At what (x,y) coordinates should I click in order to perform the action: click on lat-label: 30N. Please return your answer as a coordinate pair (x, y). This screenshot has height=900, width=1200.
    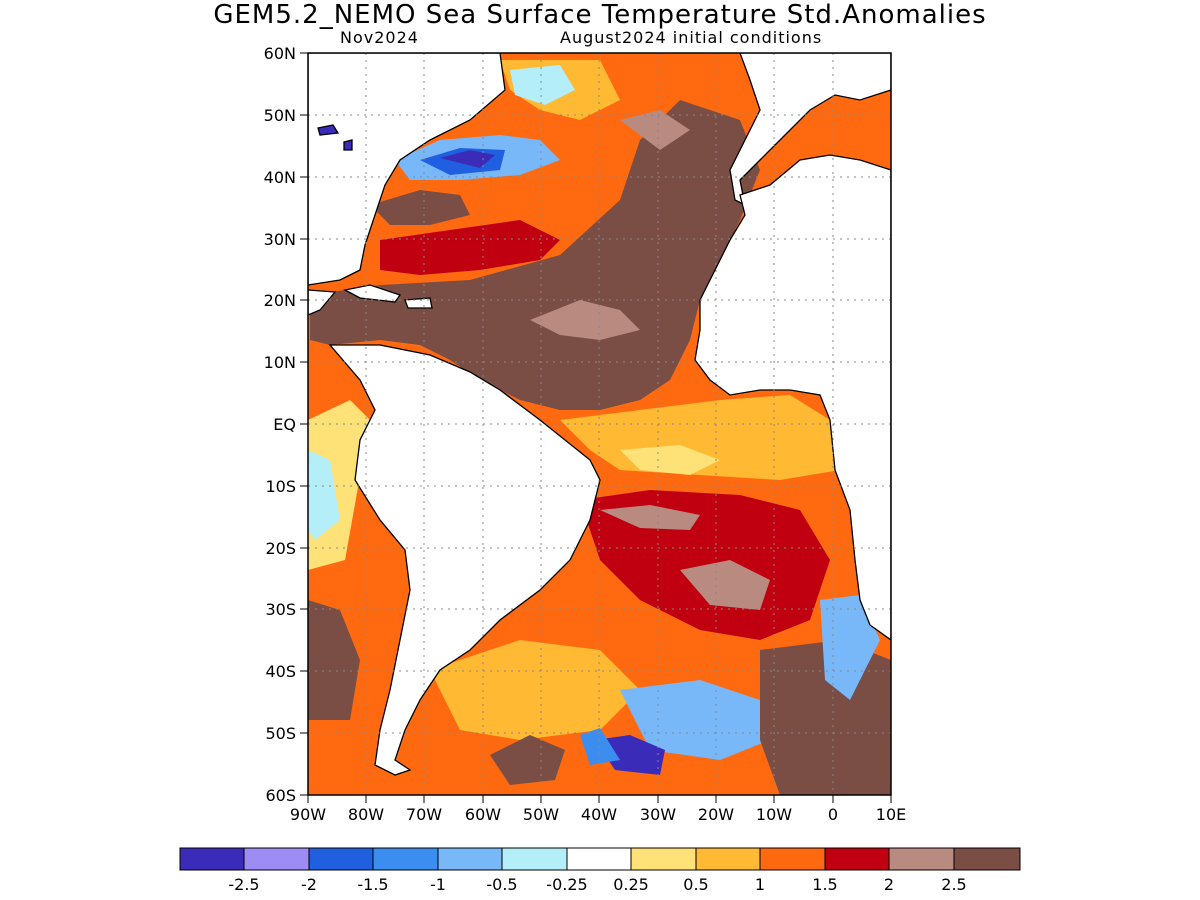
    Looking at the image, I should click on (280, 239).